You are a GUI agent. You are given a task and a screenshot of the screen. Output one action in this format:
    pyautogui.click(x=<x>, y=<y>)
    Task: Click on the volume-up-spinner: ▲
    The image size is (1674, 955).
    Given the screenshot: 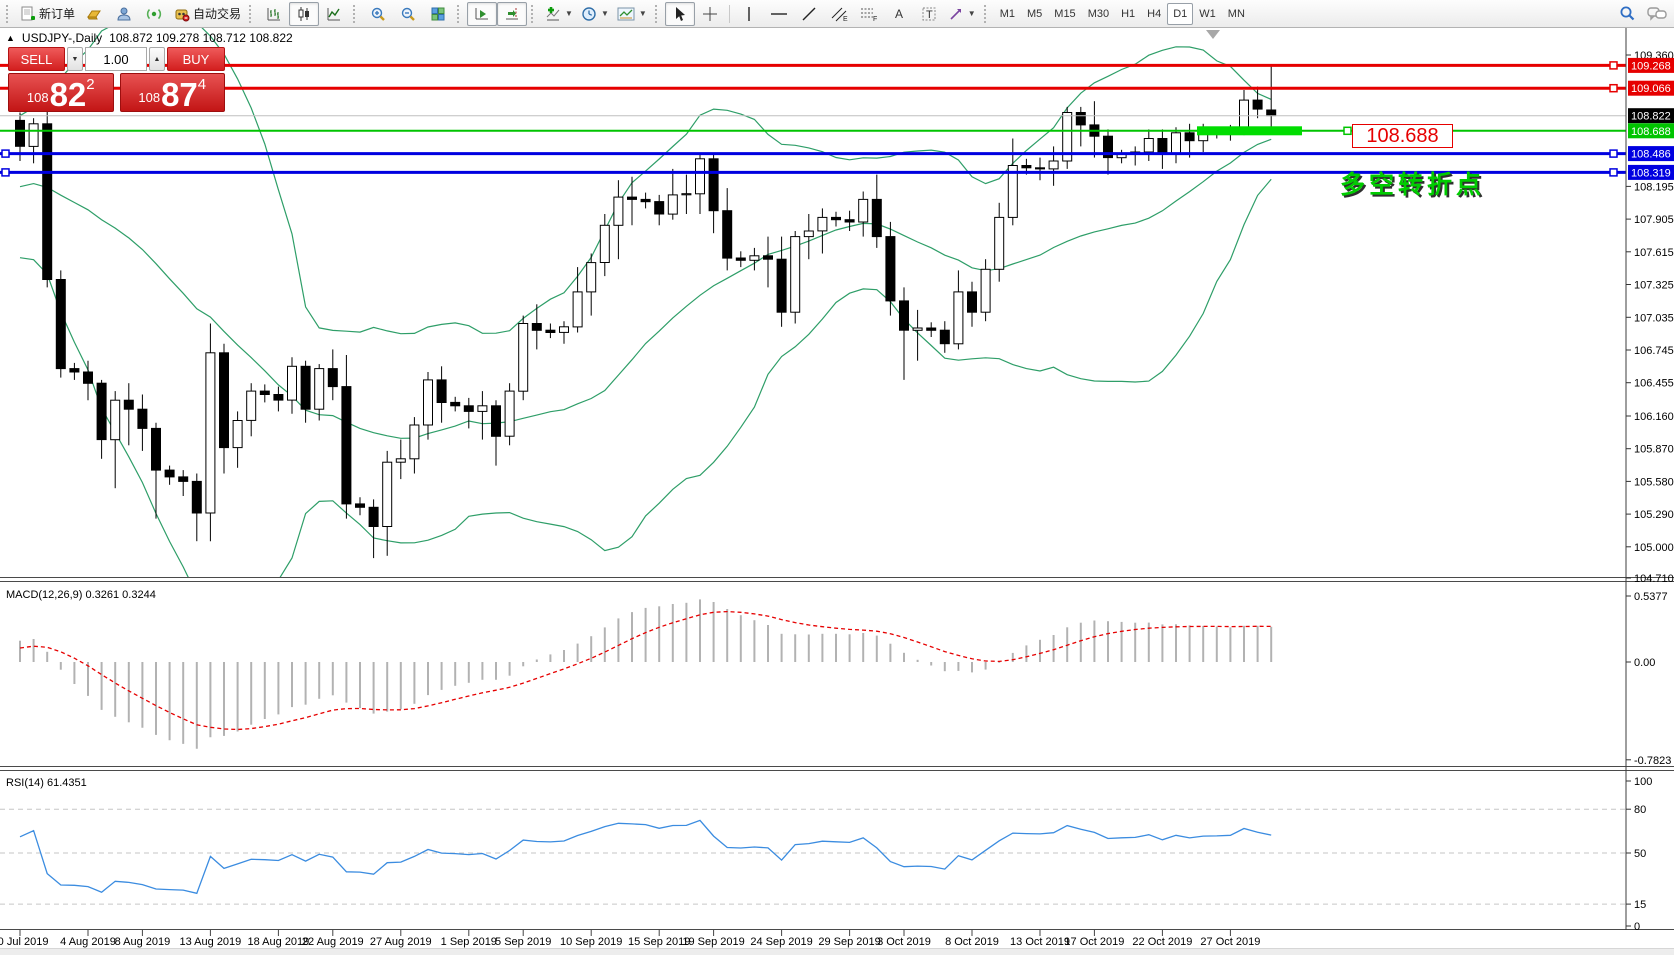 What is the action you would take?
    pyautogui.click(x=157, y=59)
    